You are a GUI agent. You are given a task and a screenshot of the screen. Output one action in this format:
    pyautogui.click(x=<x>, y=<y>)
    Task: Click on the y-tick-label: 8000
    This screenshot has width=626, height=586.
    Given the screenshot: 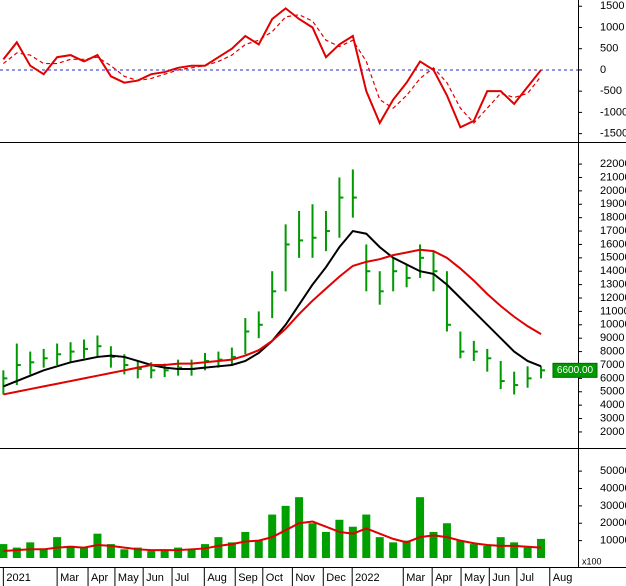 What is the action you would take?
    pyautogui.click(x=612, y=351)
    